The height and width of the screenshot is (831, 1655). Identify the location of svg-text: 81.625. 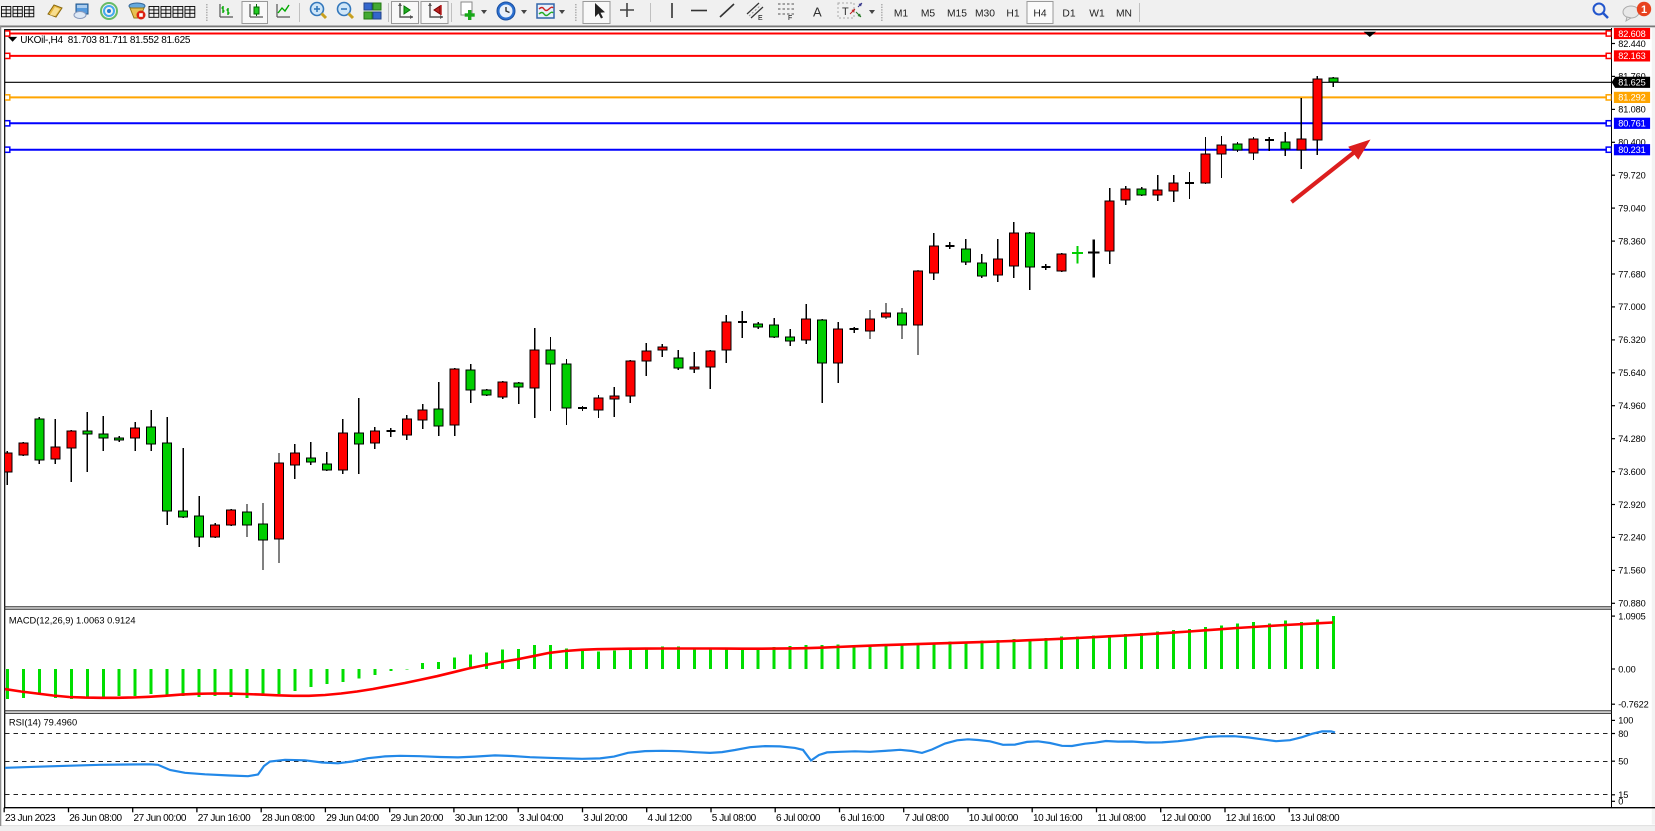
(1632, 83).